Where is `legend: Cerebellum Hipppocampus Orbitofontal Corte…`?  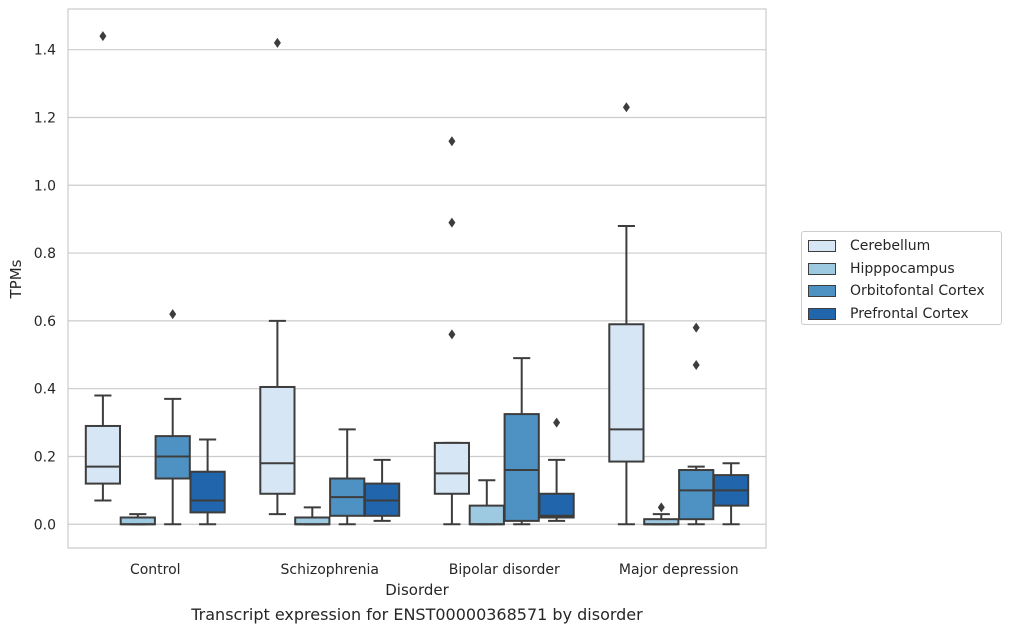
legend: Cerebellum Hipppocampus Orbitofontal Corte… is located at coordinates (901, 278).